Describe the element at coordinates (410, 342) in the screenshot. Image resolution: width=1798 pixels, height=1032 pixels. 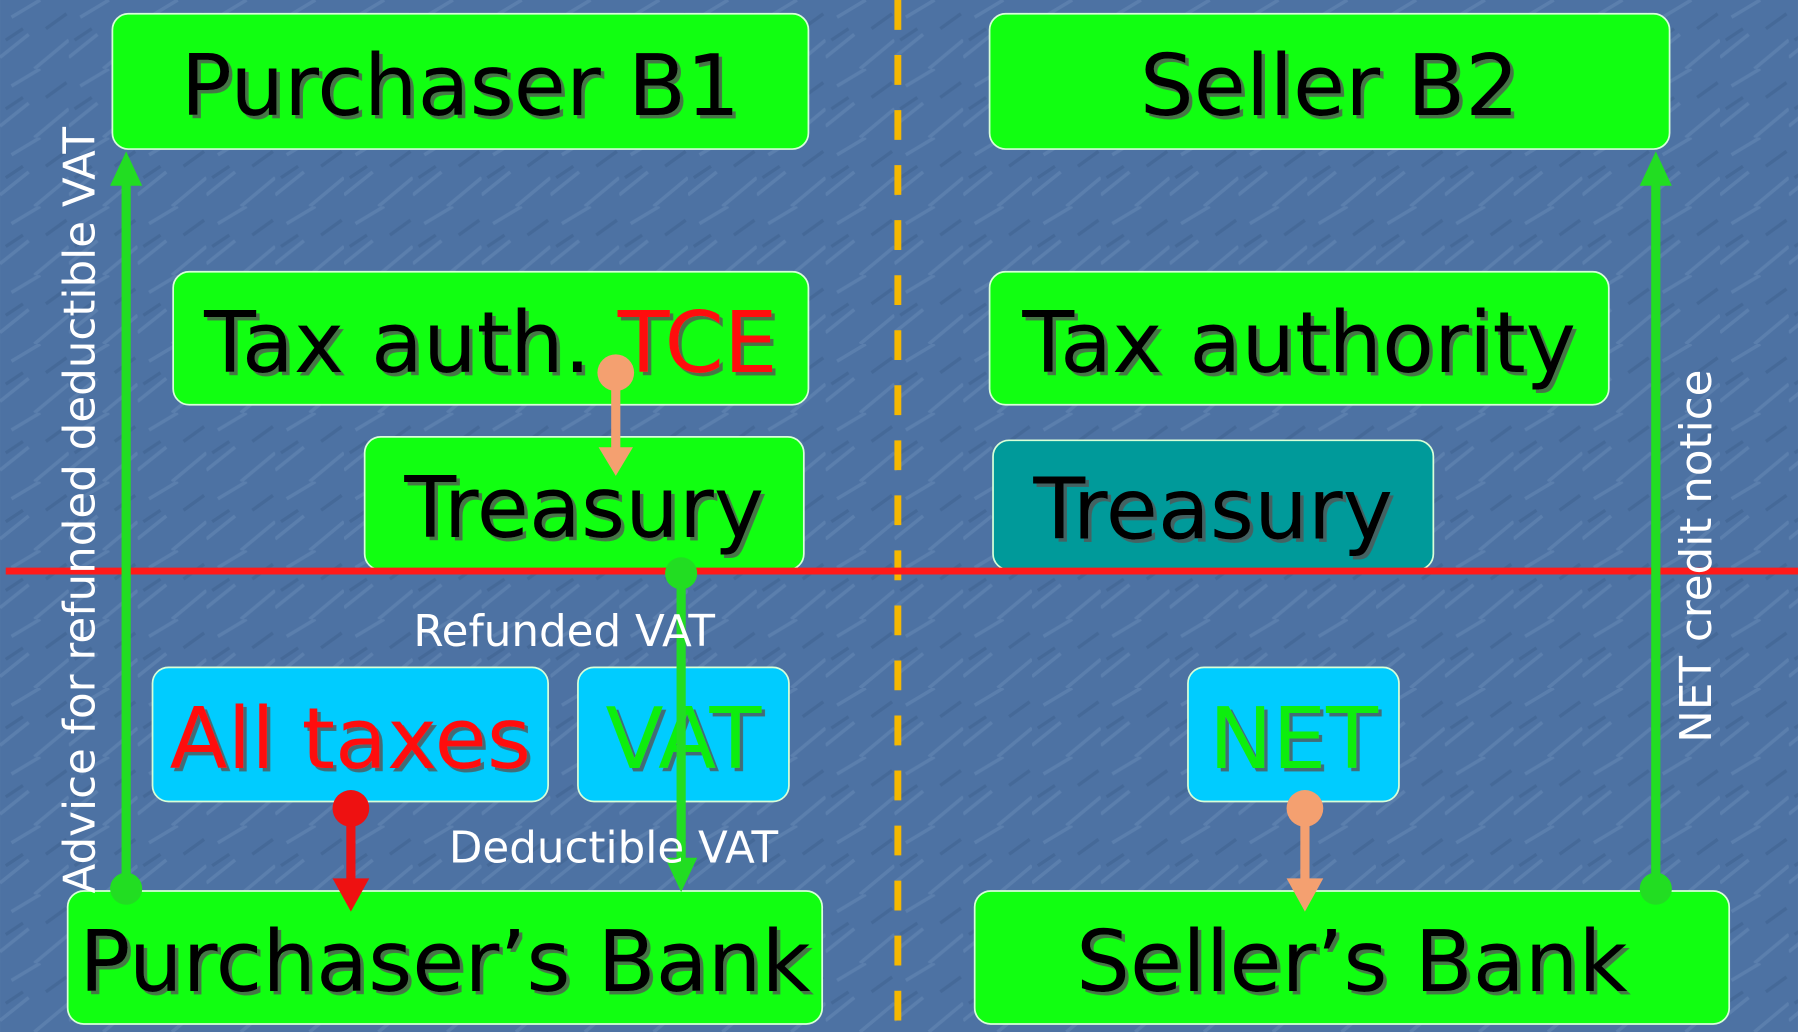
I see `node-label-text: Tax auth.` at that location.